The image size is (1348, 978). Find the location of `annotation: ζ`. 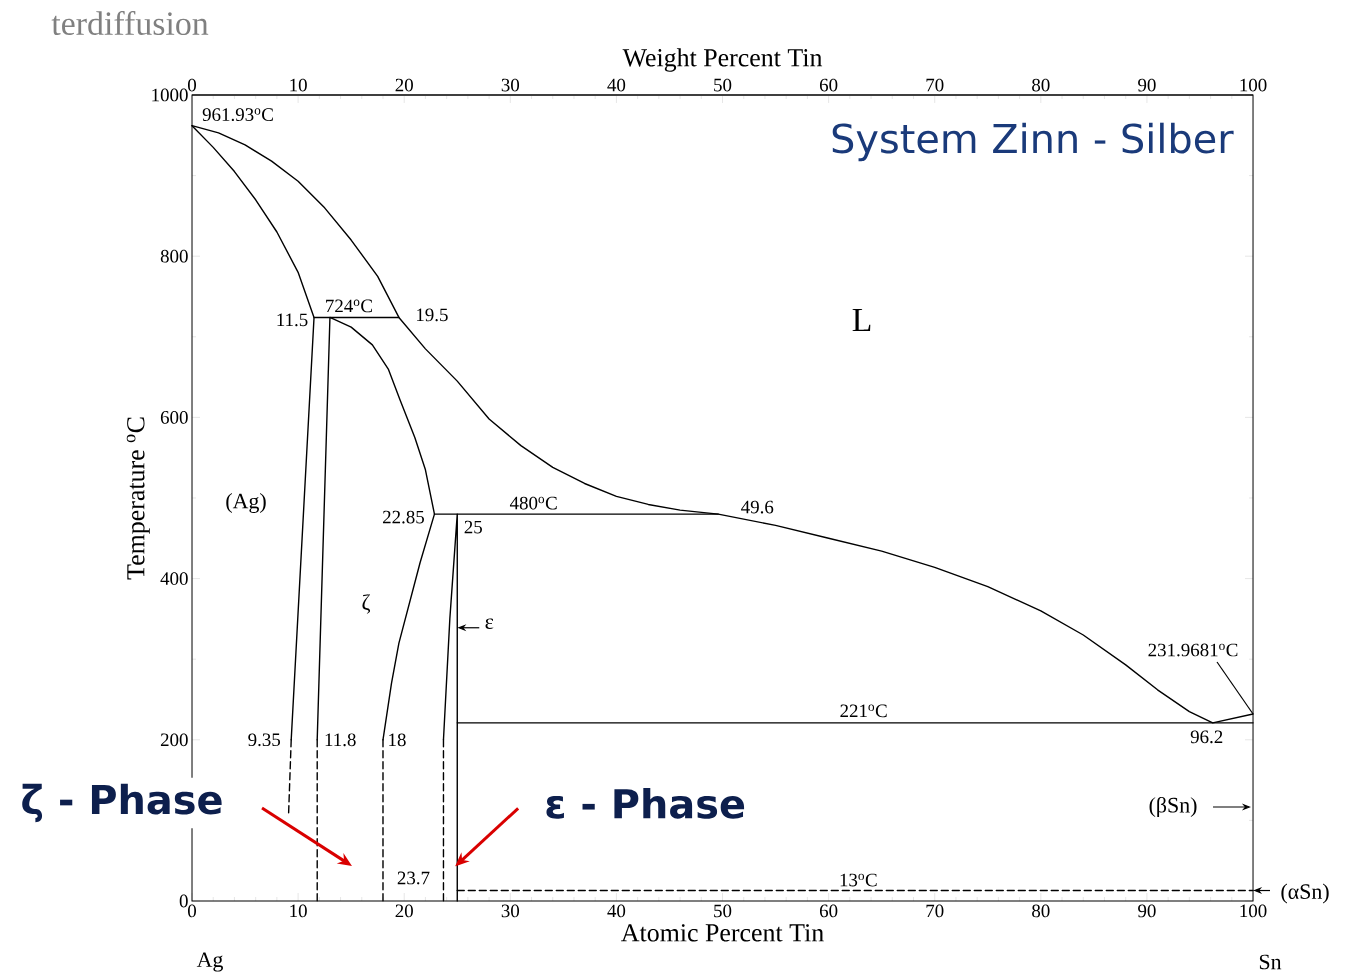

annotation: ζ is located at coordinates (366, 604).